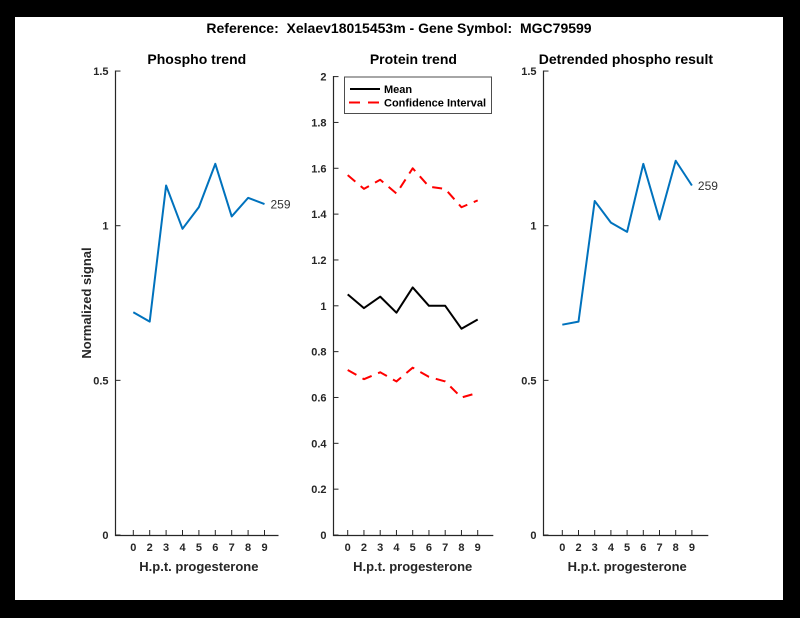 Image resolution: width=800 pixels, height=618 pixels. What do you see at coordinates (627, 242) in the screenshot?
I see `series-detrended` at bounding box center [627, 242].